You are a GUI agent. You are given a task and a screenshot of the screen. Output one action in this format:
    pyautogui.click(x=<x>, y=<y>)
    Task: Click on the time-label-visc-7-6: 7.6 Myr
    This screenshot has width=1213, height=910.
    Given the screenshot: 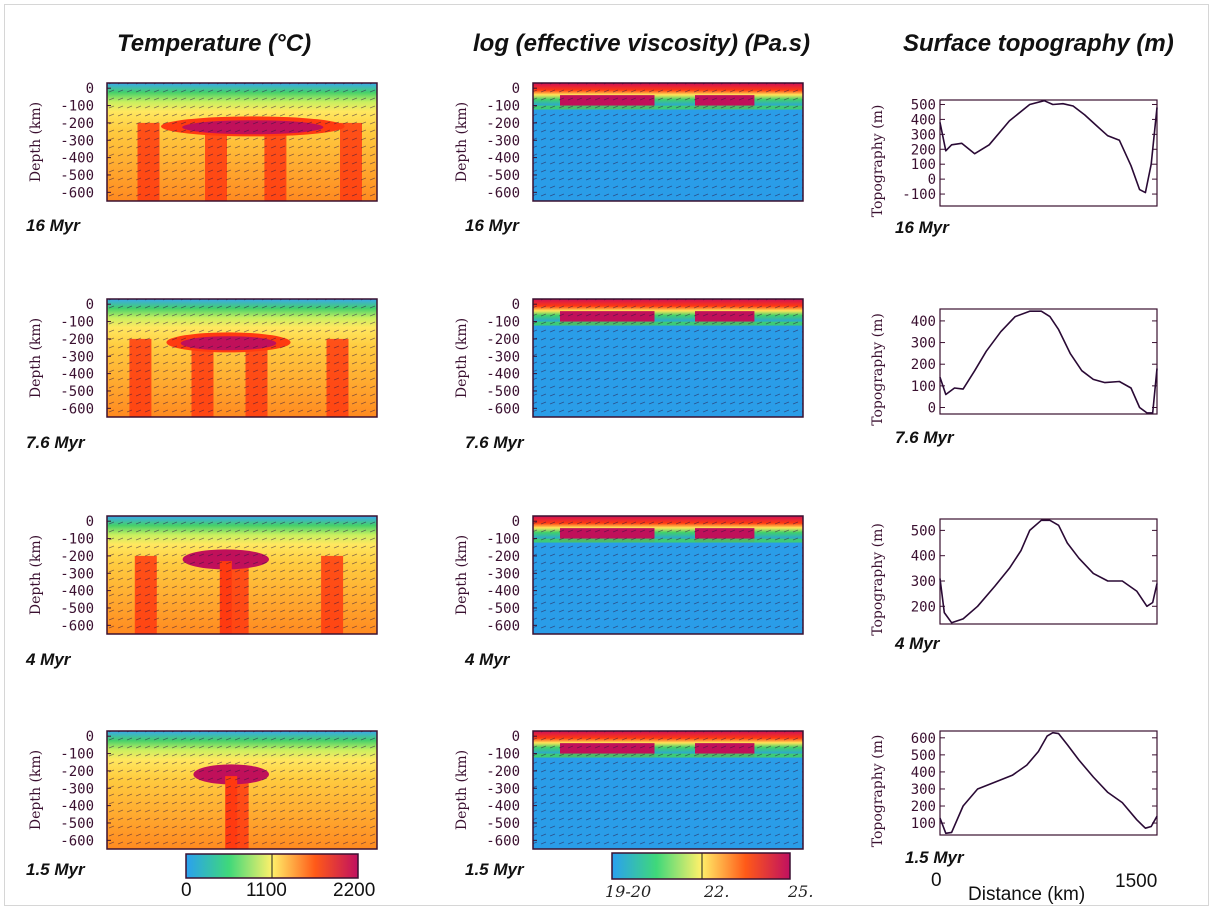 What is the action you would take?
    pyautogui.click(x=494, y=442)
    